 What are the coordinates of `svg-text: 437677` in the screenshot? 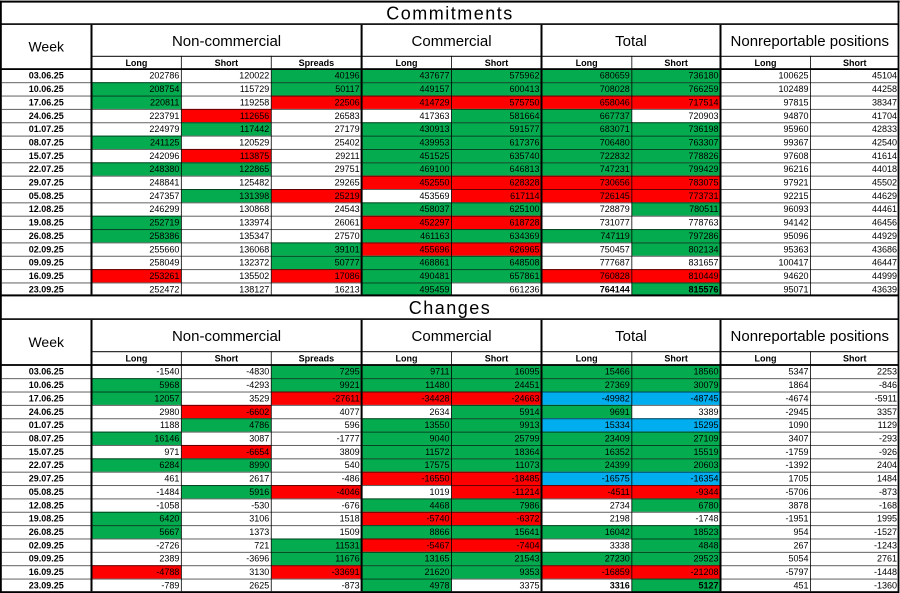 It's located at (434, 76).